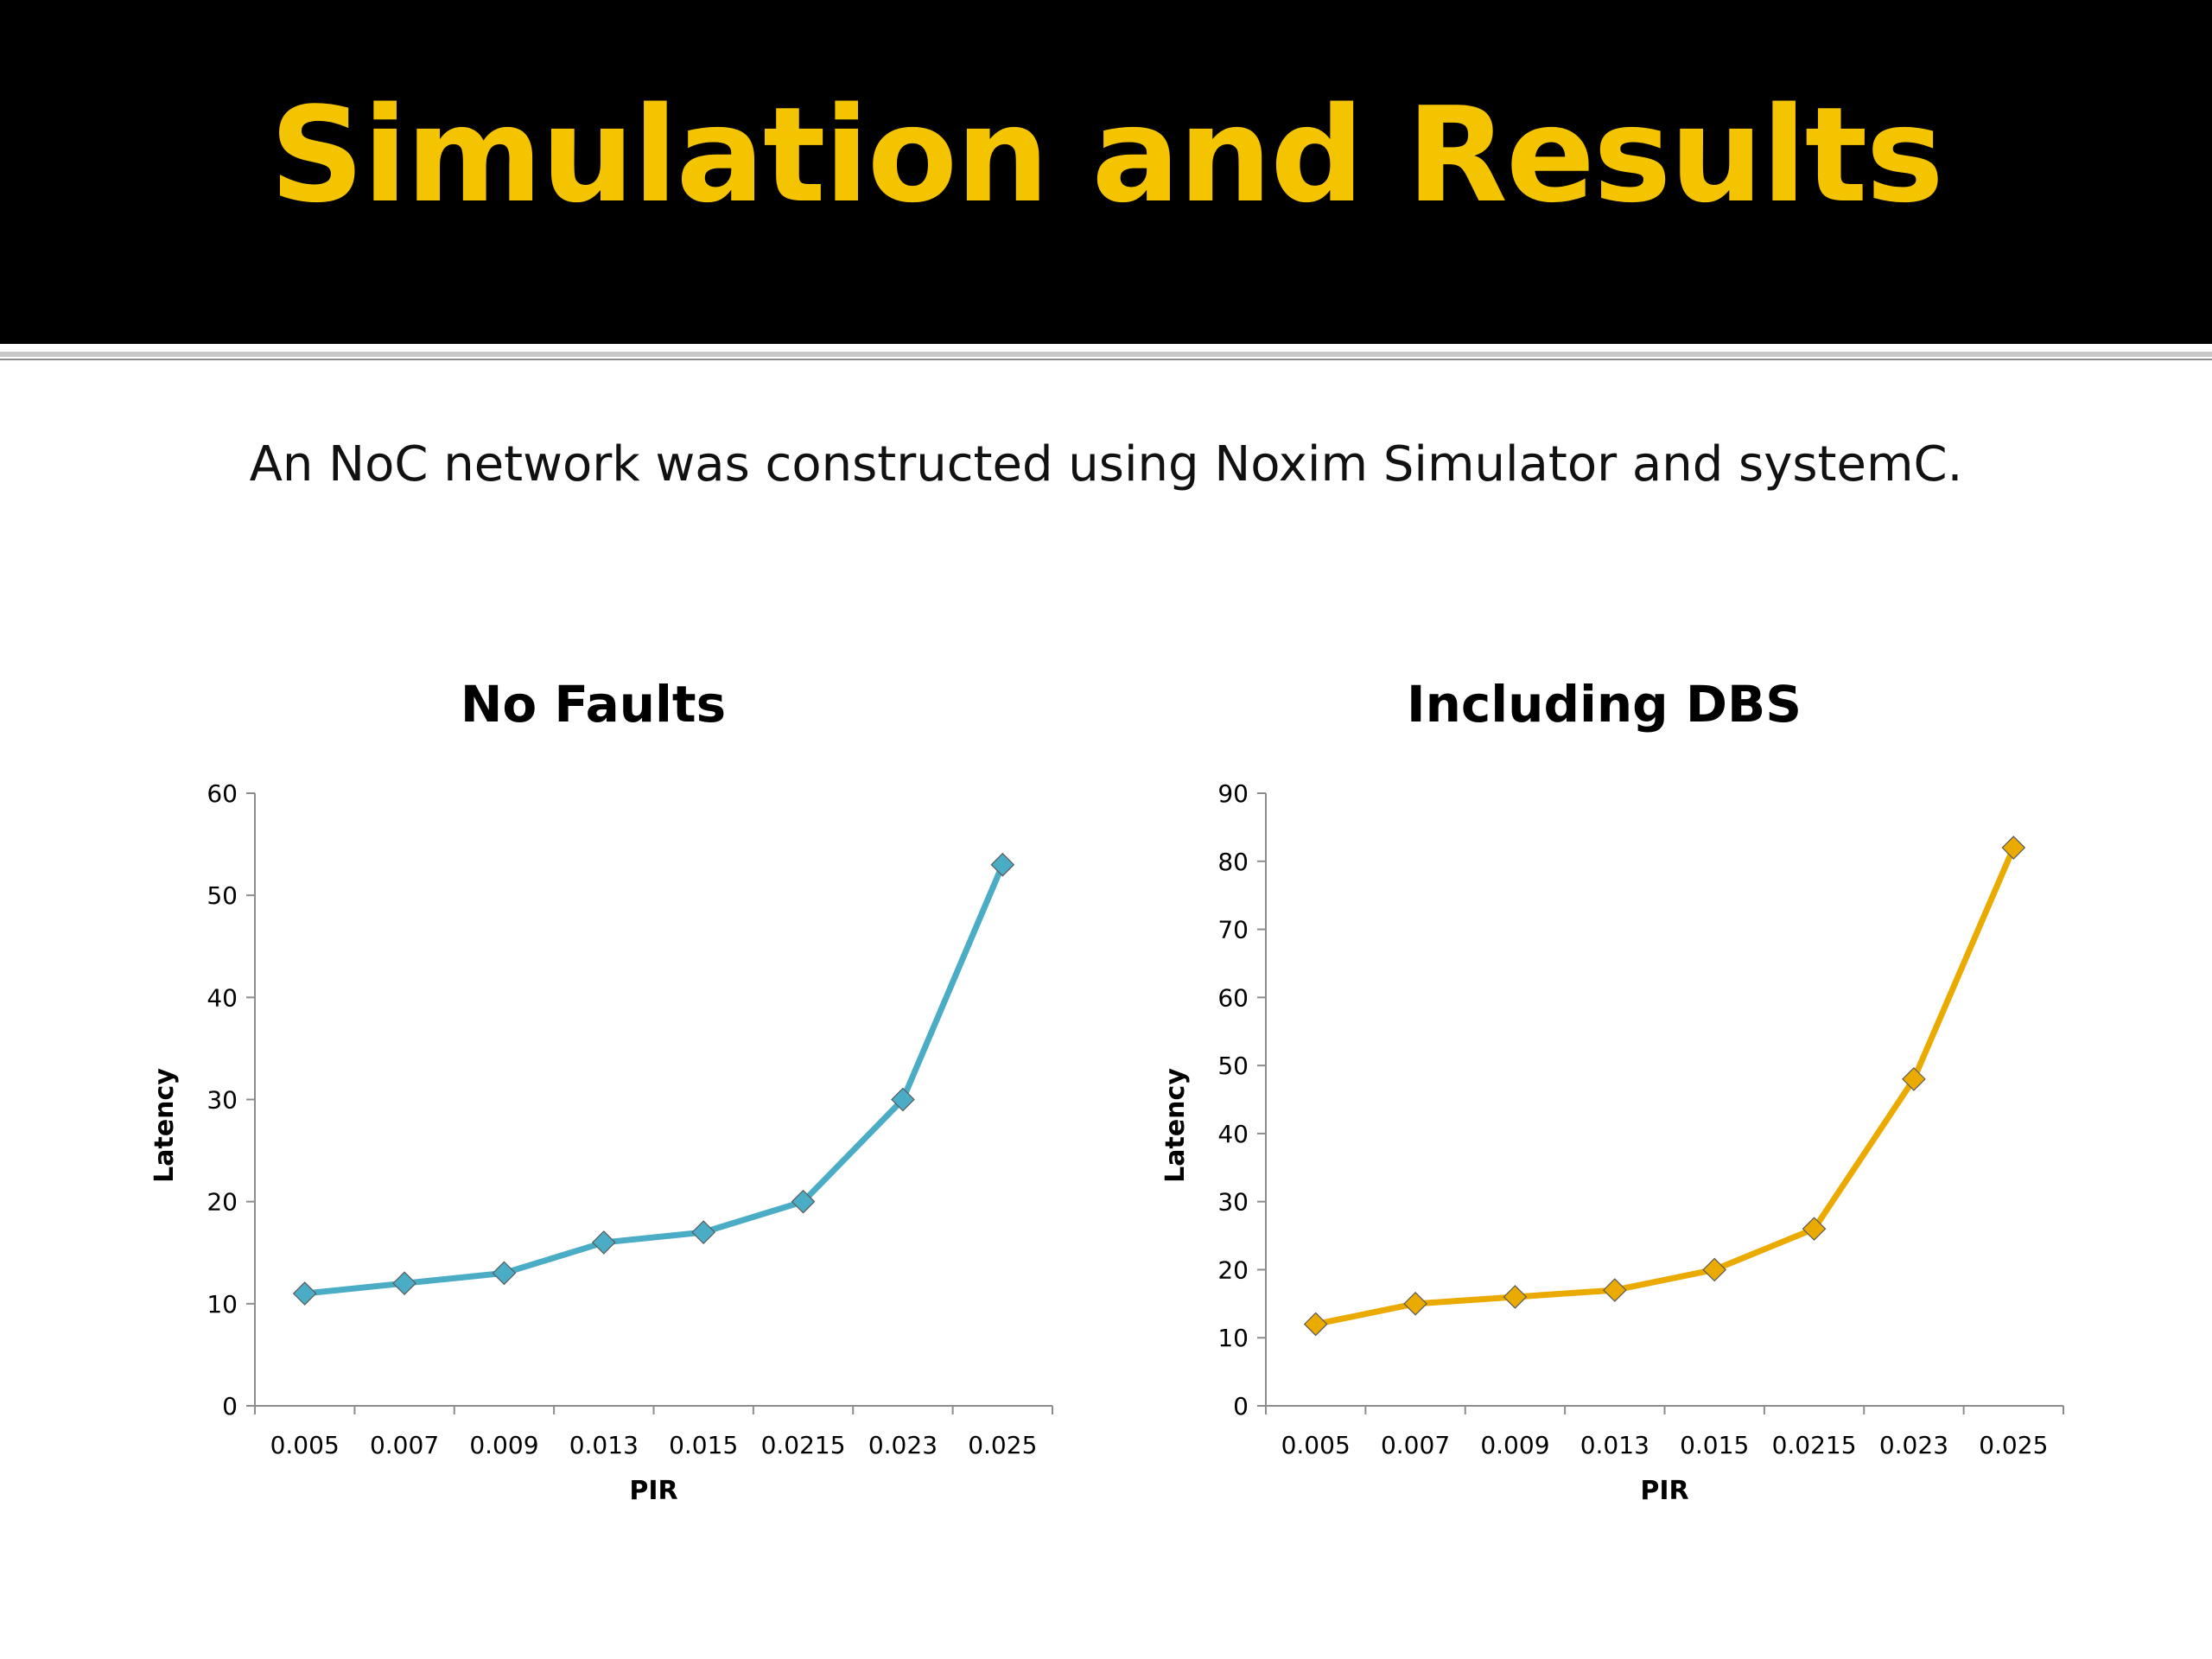  I want to click on chart-0-y-tick-label: 60, so click(222, 793).